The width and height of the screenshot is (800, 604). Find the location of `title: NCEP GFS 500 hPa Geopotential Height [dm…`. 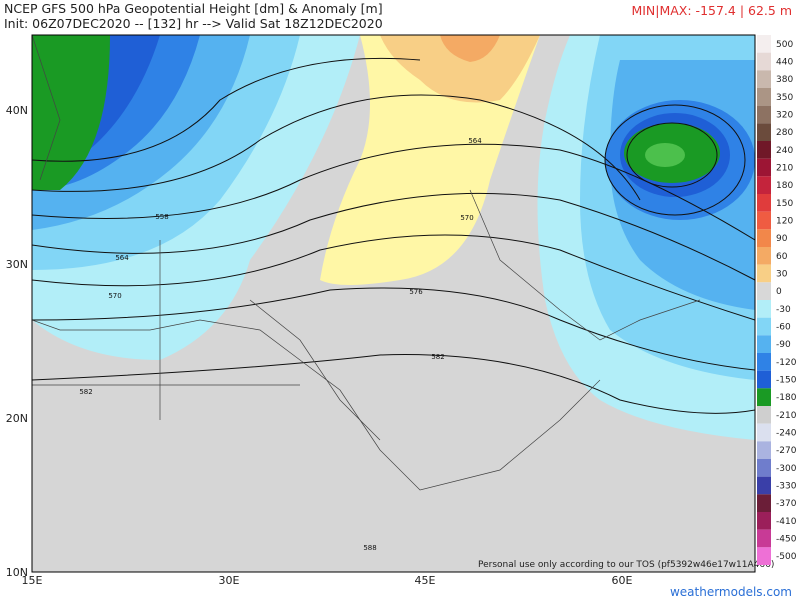

title: NCEP GFS 500 hPa Geopotential Height [dm… is located at coordinates (193, 8).